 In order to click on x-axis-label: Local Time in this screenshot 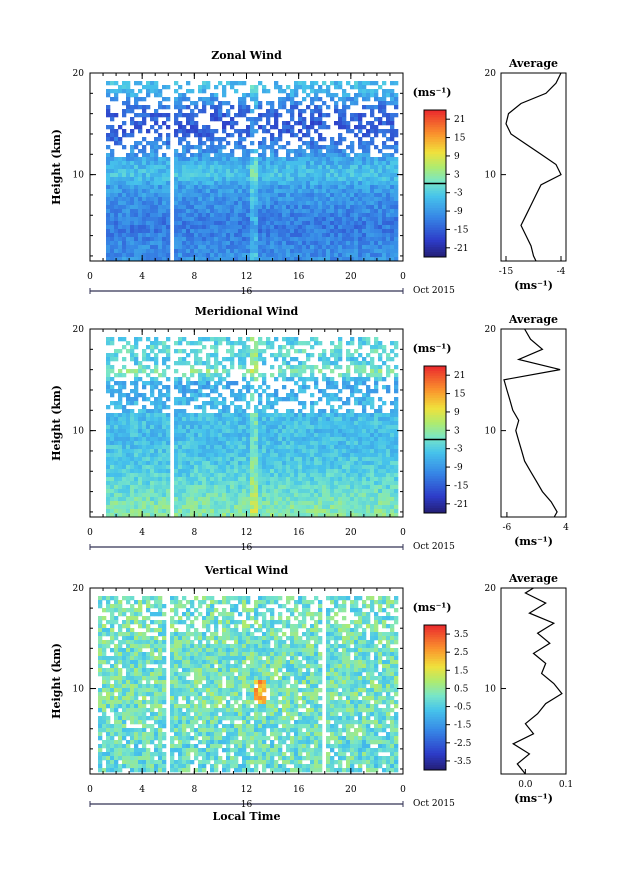, I will do `click(247, 816)`.